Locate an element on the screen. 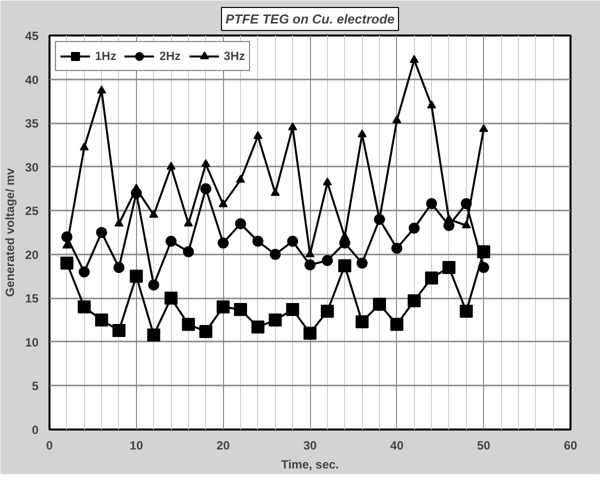 Image resolution: width=608 pixels, height=482 pixels. legend-label: 2Hz is located at coordinates (170, 56).